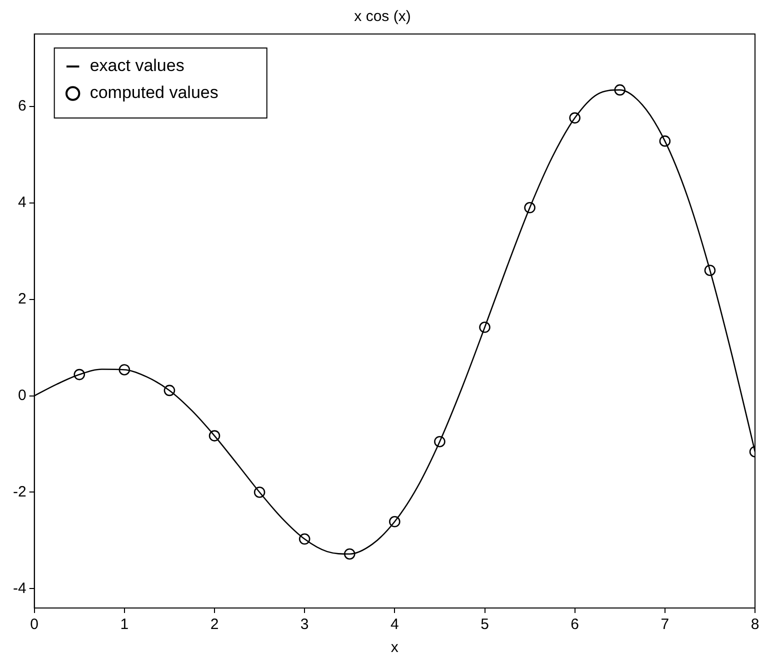 The image size is (767, 663). What do you see at coordinates (19, 588) in the screenshot?
I see `y-tick-label: -4` at bounding box center [19, 588].